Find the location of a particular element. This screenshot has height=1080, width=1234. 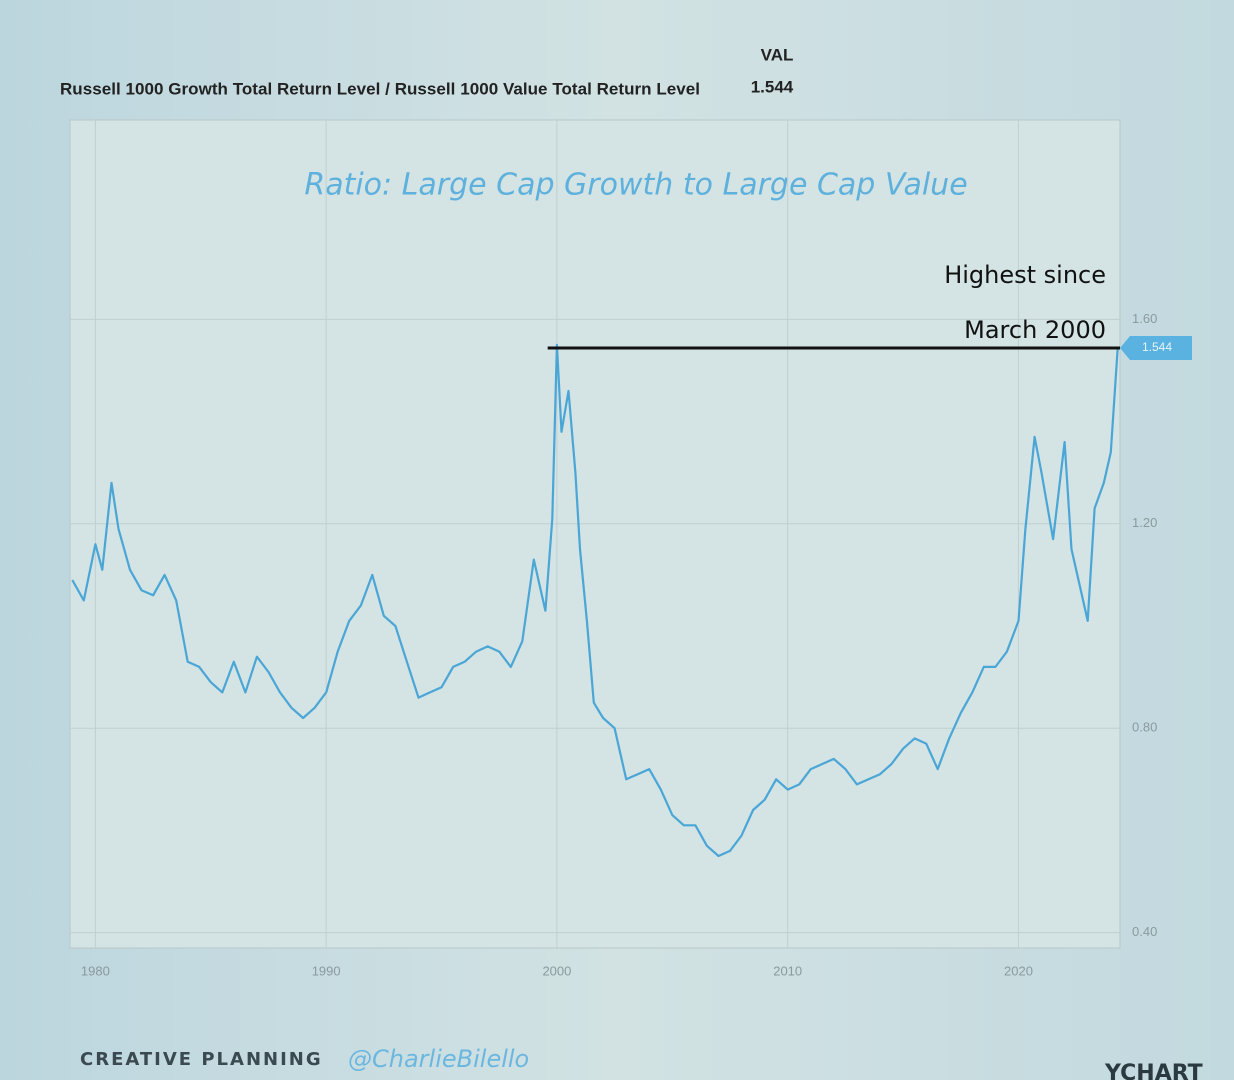

x-tick-label: 2020 is located at coordinates (1018, 970).